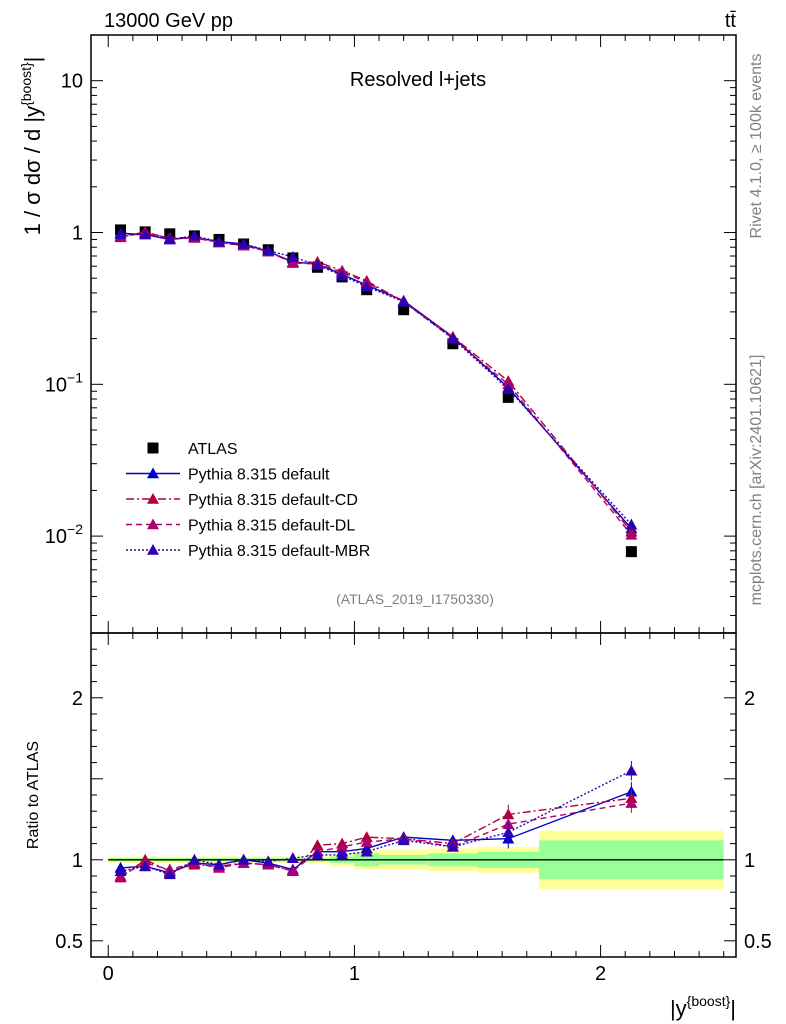 The width and height of the screenshot is (786, 1024). Describe the element at coordinates (168, 21) in the screenshot. I see `energy-label: 13000 GeV pp` at that location.